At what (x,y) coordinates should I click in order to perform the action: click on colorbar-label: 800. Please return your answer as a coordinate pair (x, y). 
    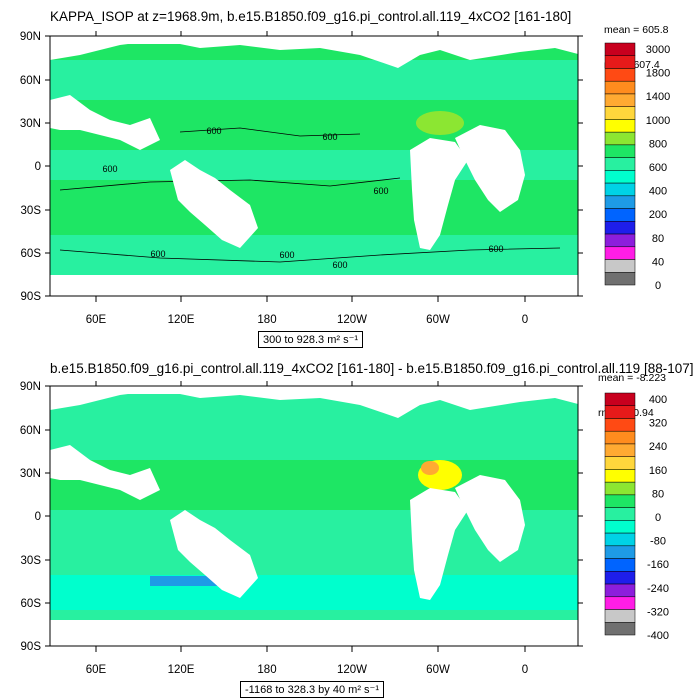
    Looking at the image, I should click on (658, 144).